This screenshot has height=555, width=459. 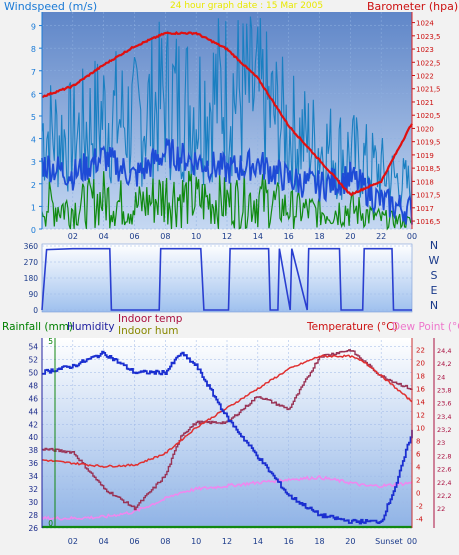 I want to click on x-tick-label: 14, so click(x=258, y=541).